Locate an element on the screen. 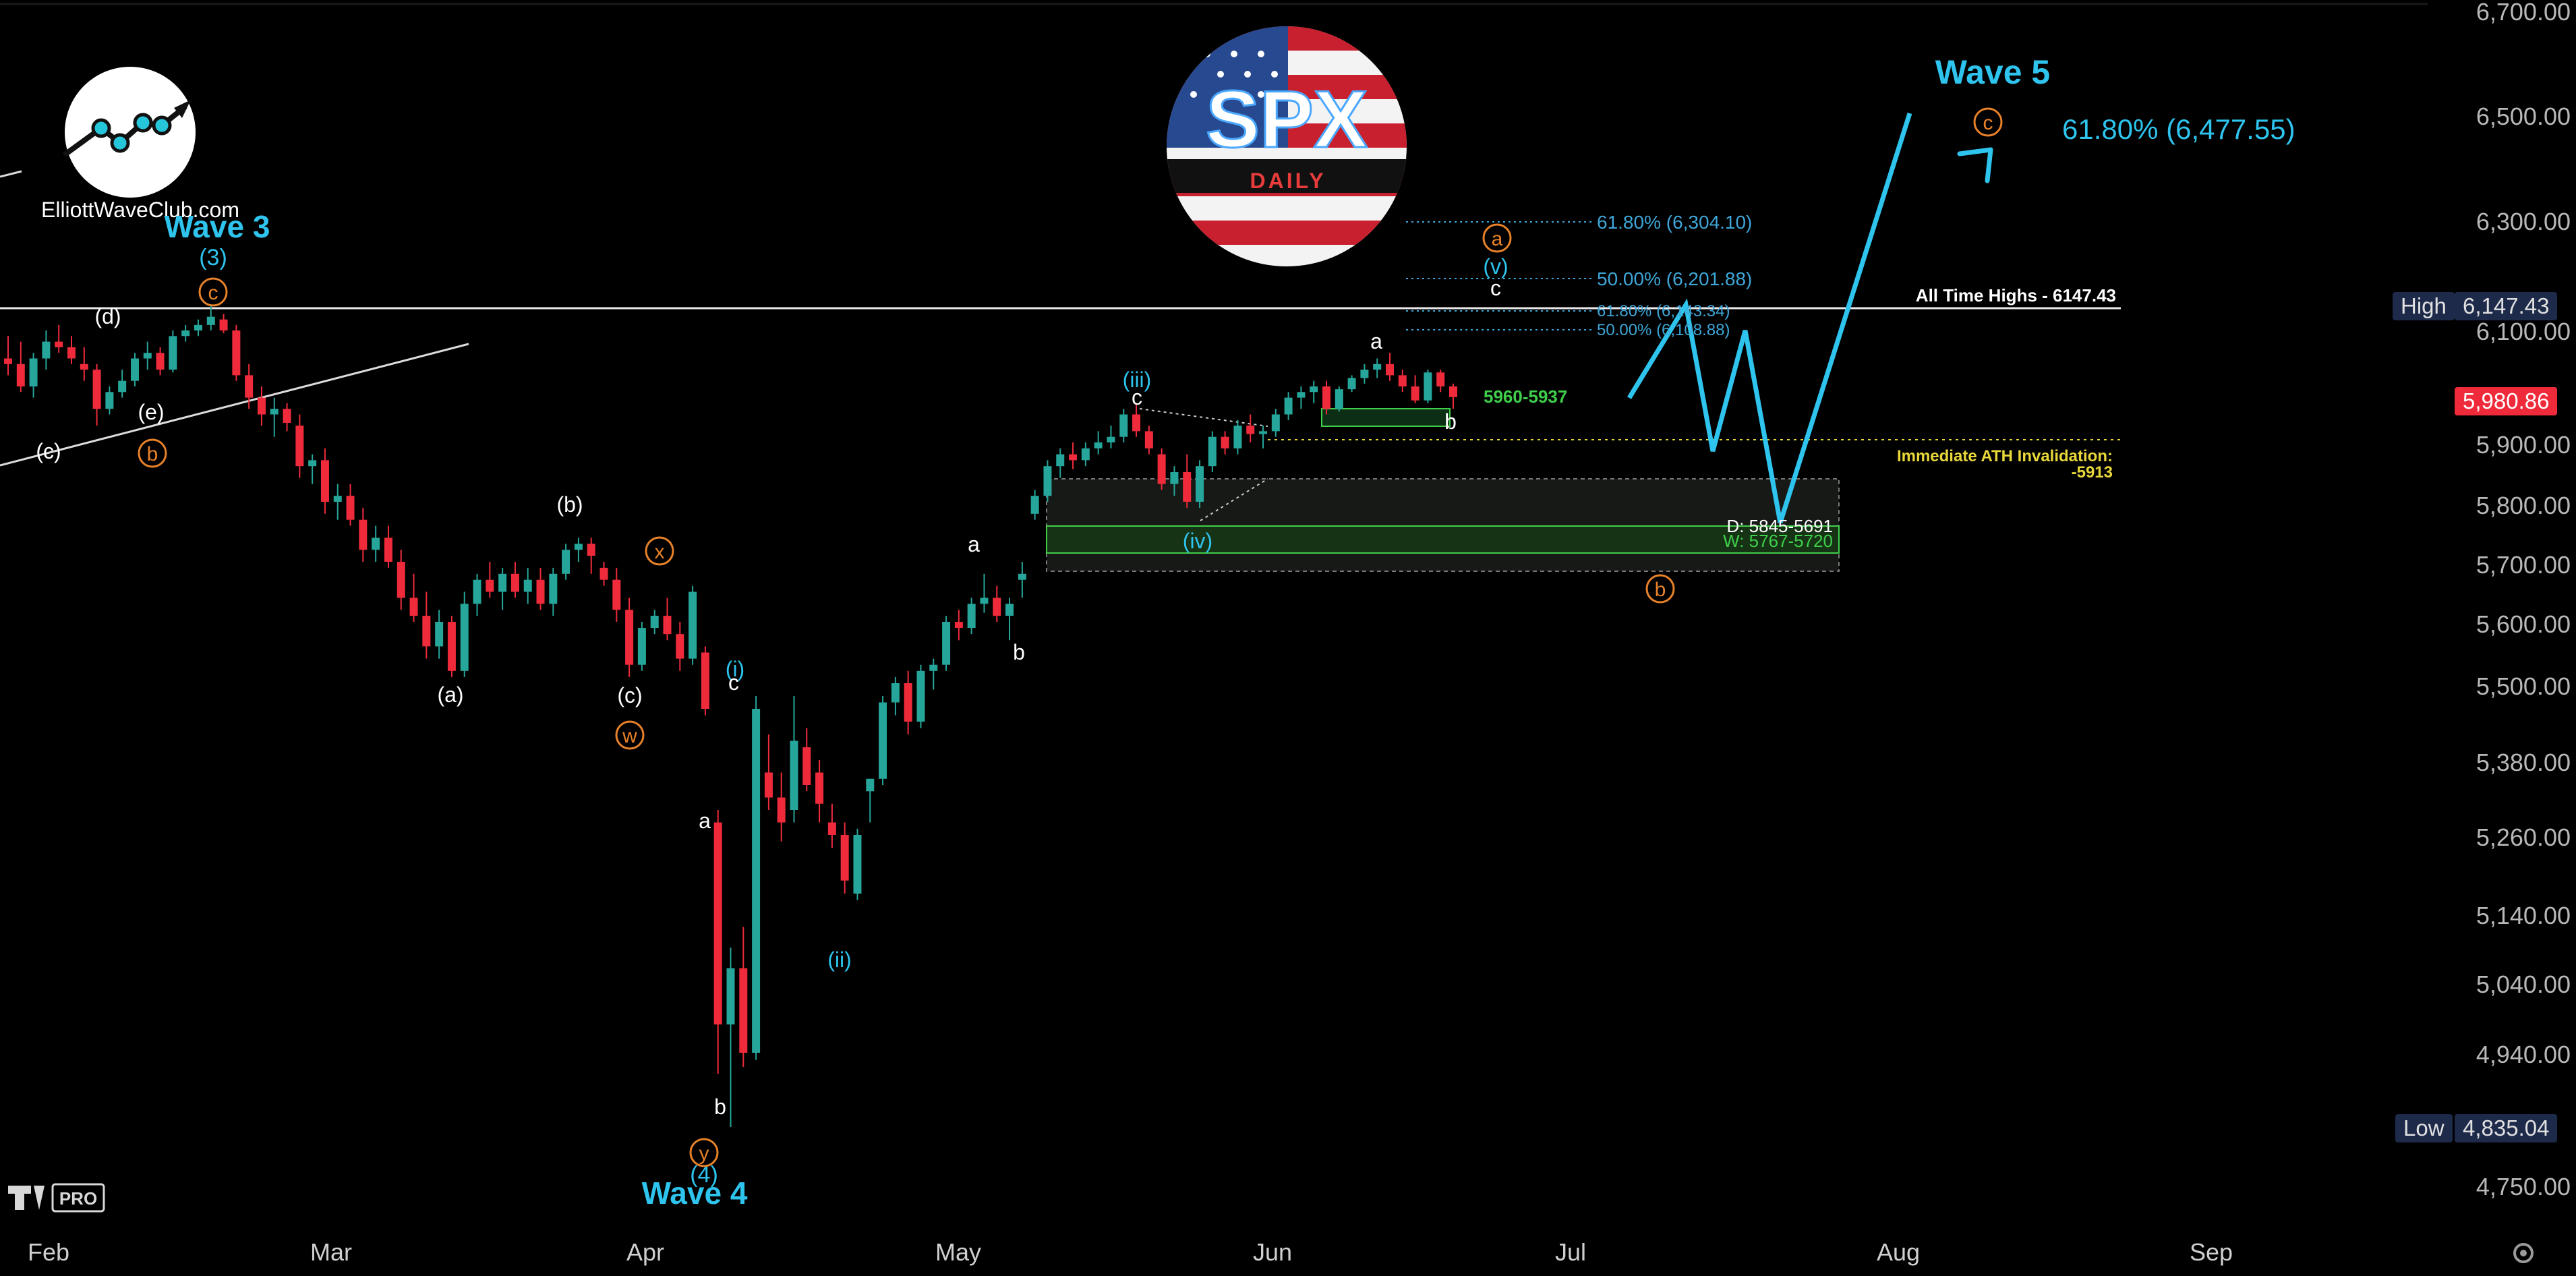 This screenshot has height=1276, width=2576. high-tag: High is located at coordinates (2424, 306).